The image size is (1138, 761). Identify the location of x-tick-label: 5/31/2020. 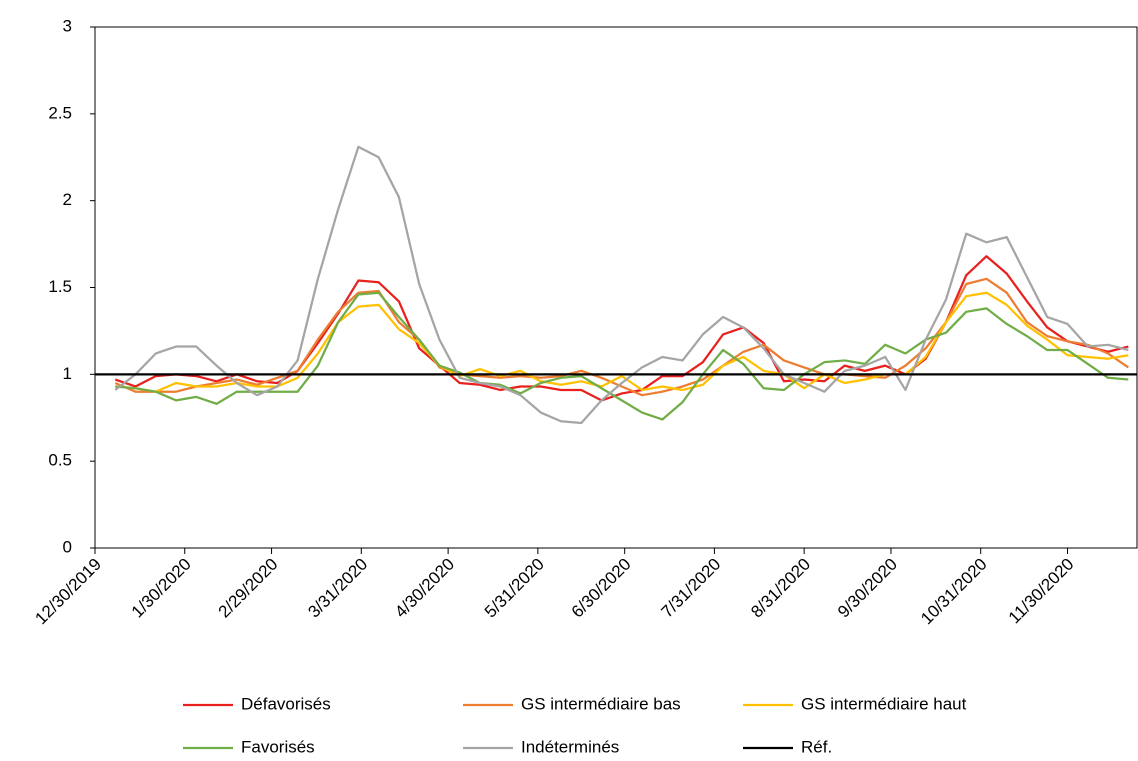
(514, 588).